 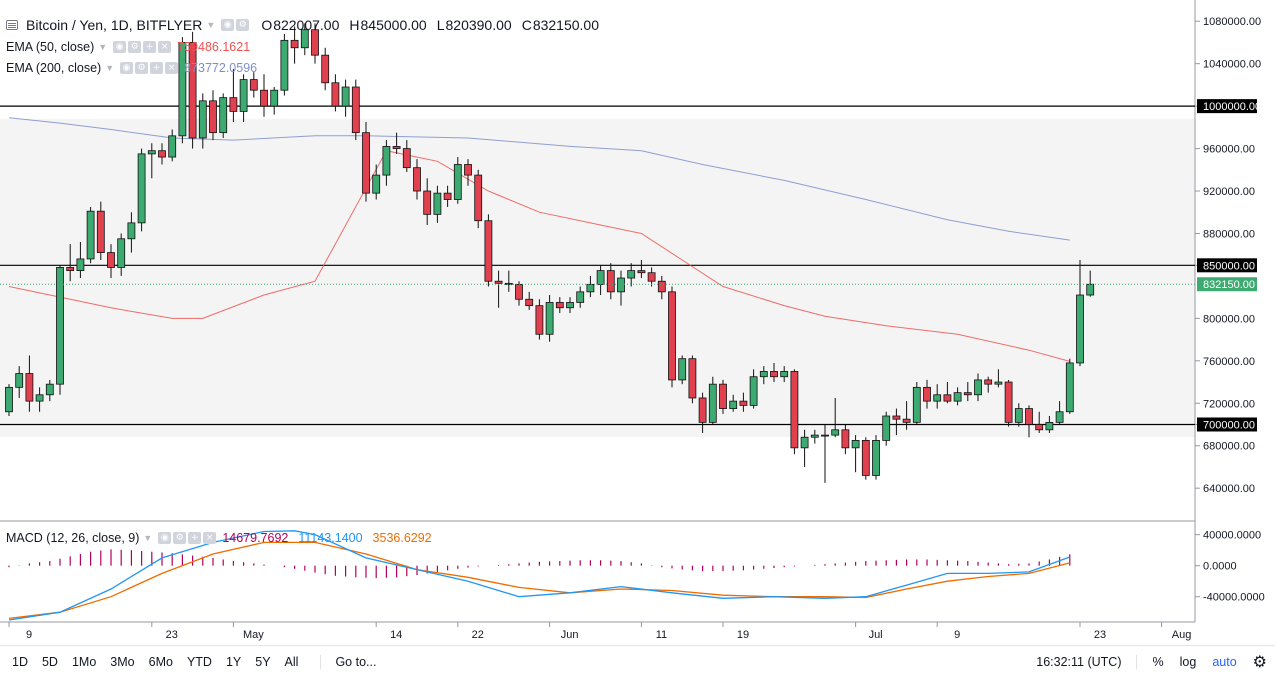 What do you see at coordinates (291, 662) in the screenshot?
I see `range-button-all: All` at bounding box center [291, 662].